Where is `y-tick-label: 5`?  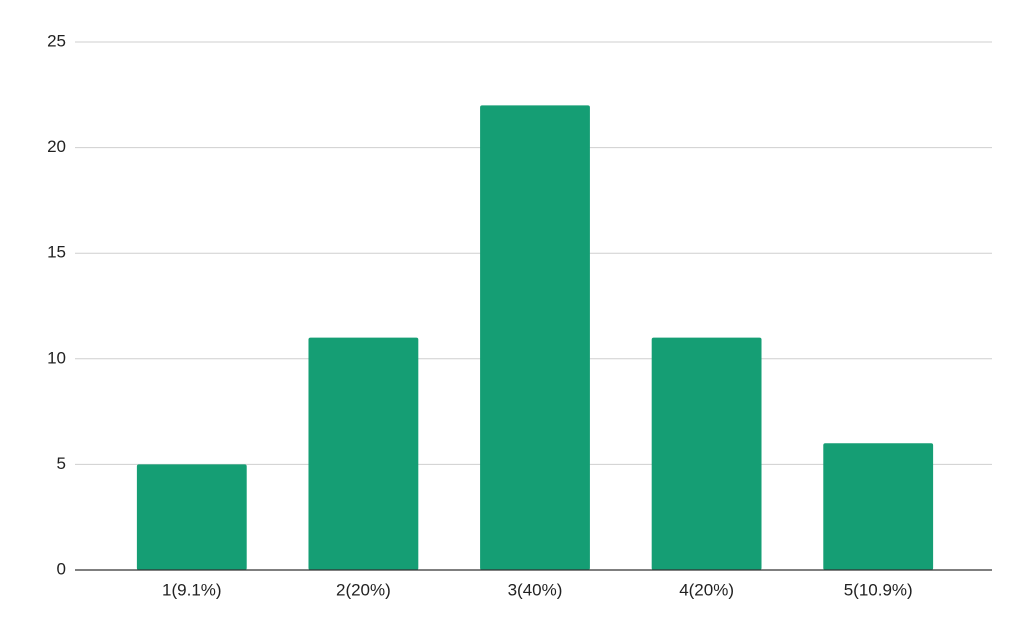
y-tick-label: 5 is located at coordinates (61, 463).